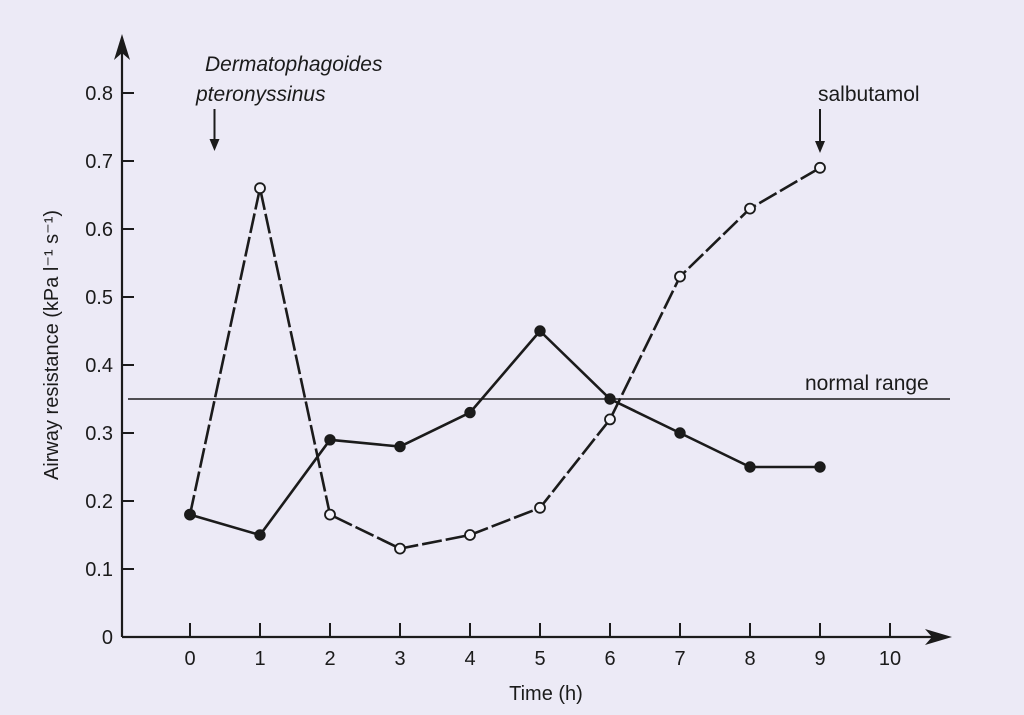  What do you see at coordinates (259, 659) in the screenshot?
I see `x-tick-label: 1` at bounding box center [259, 659].